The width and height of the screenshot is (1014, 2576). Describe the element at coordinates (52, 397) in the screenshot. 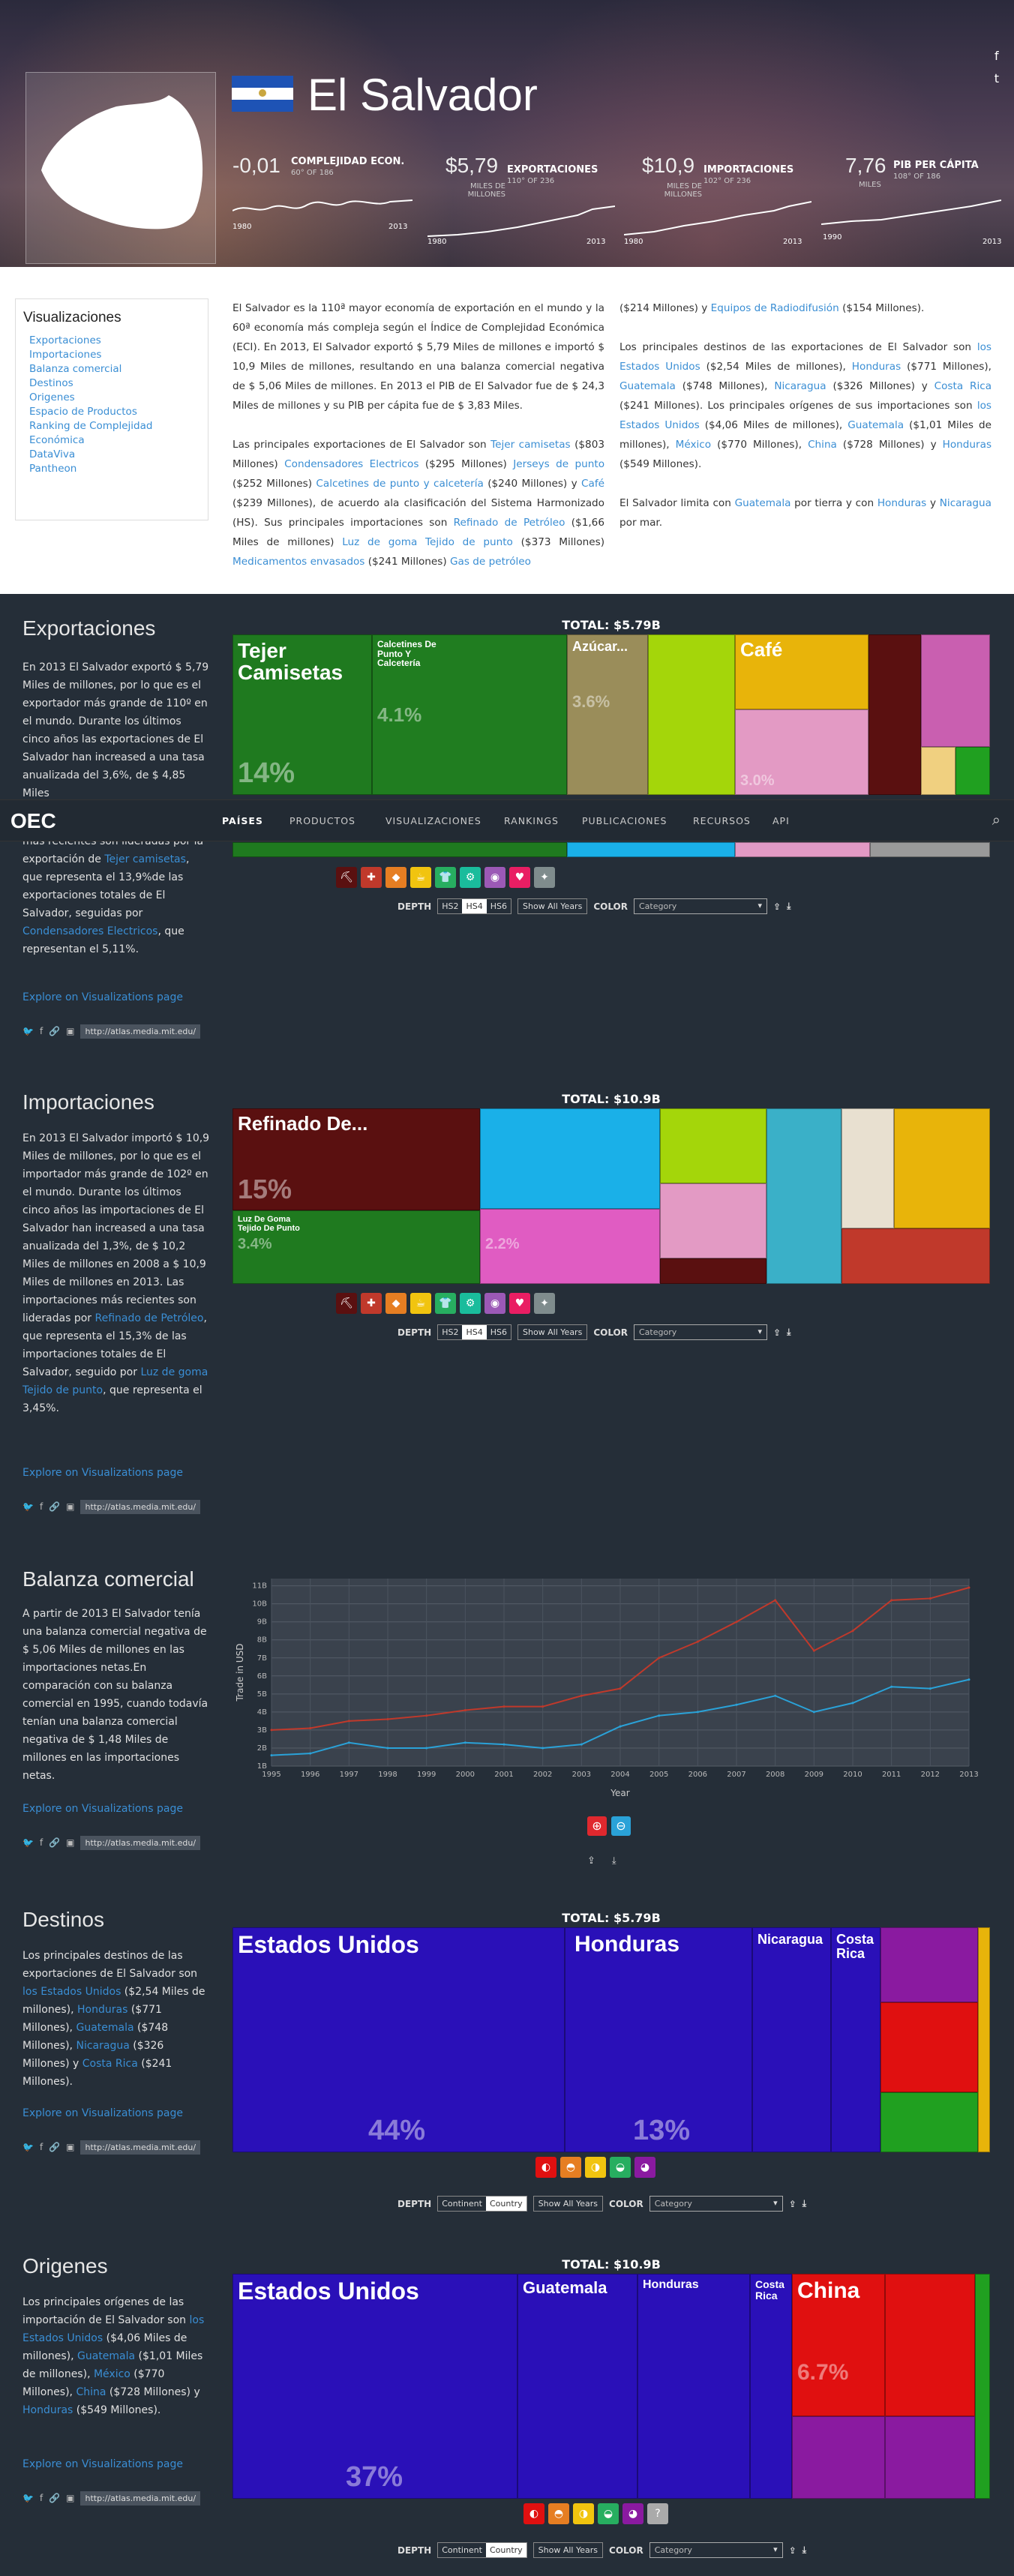

I see `menu-link-origins: Origenes` at that location.